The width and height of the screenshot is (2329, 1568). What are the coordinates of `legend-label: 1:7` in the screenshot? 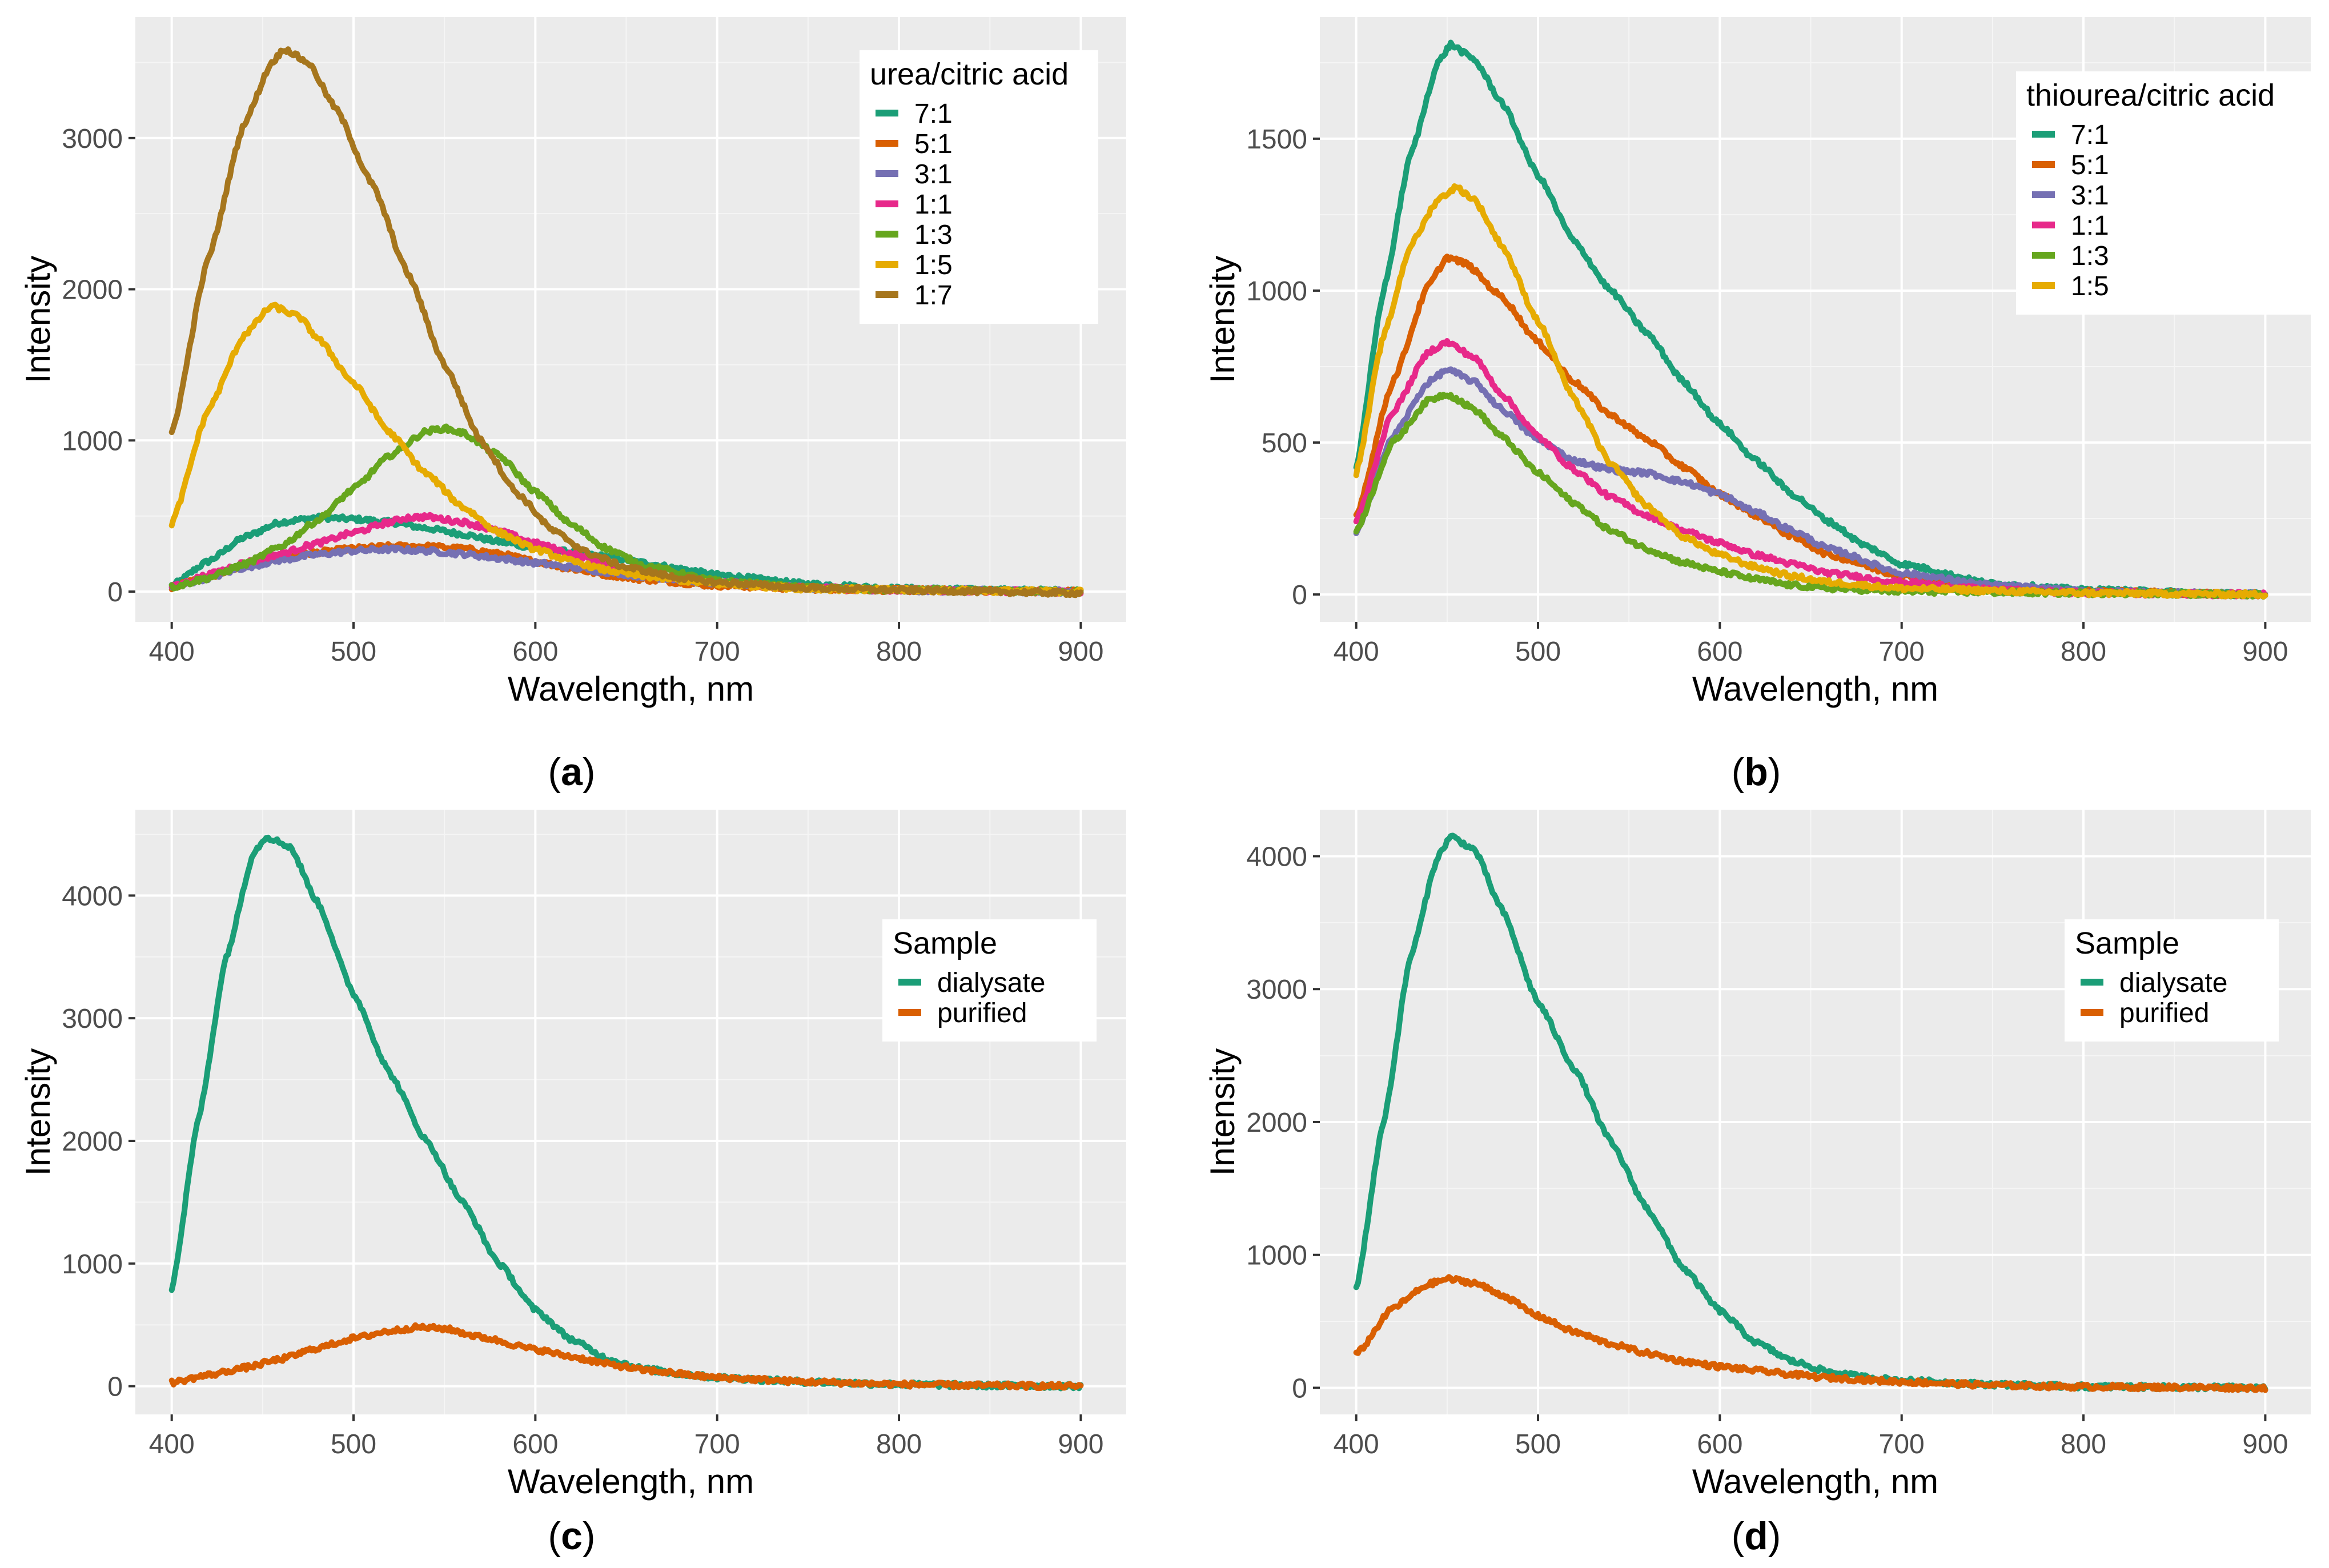 It's located at (933, 296).